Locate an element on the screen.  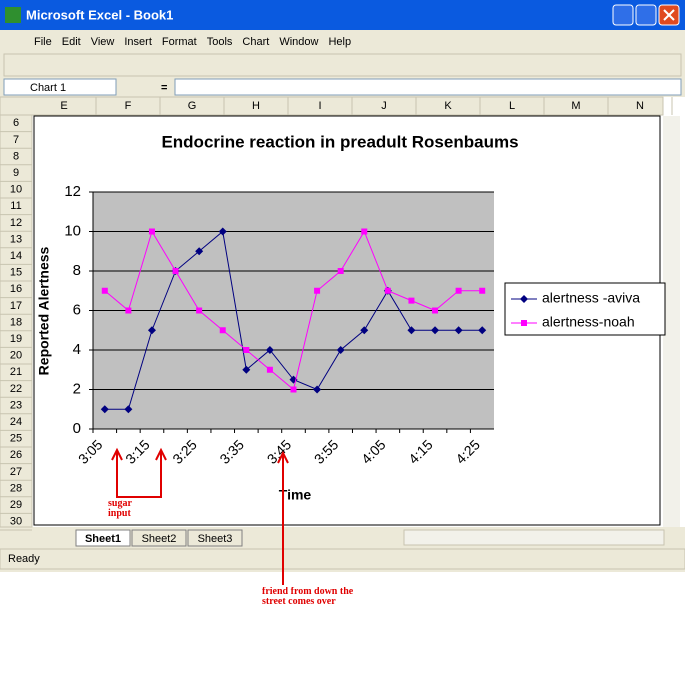
y-tick-label: 12 is located at coordinates (72, 191).